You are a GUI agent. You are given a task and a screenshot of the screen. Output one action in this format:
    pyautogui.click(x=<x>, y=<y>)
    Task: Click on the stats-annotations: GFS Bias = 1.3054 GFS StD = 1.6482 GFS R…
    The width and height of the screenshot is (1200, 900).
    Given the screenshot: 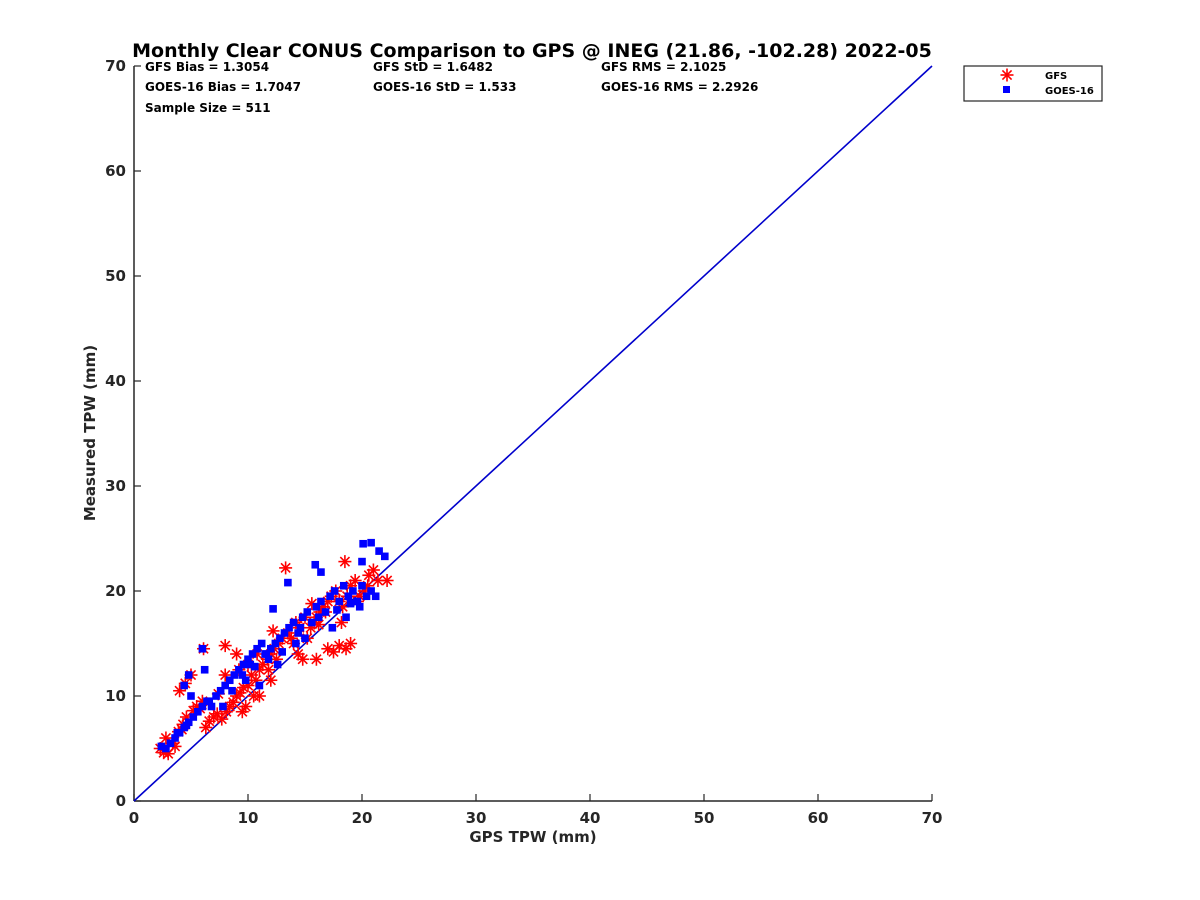 What is the action you would take?
    pyautogui.click(x=451, y=87)
    